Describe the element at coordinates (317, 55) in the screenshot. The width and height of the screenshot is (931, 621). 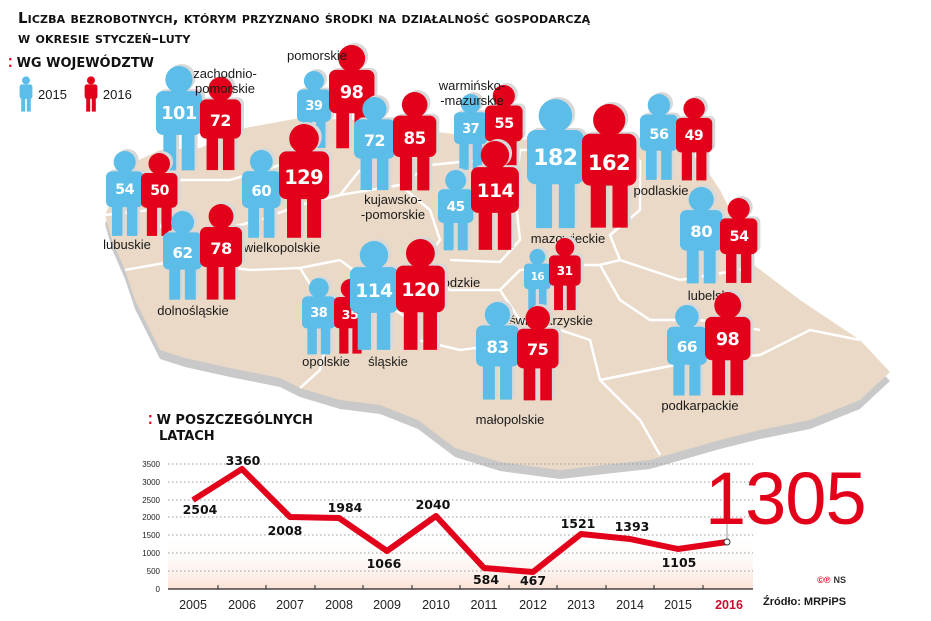
I see `region-label: pomorskie` at that location.